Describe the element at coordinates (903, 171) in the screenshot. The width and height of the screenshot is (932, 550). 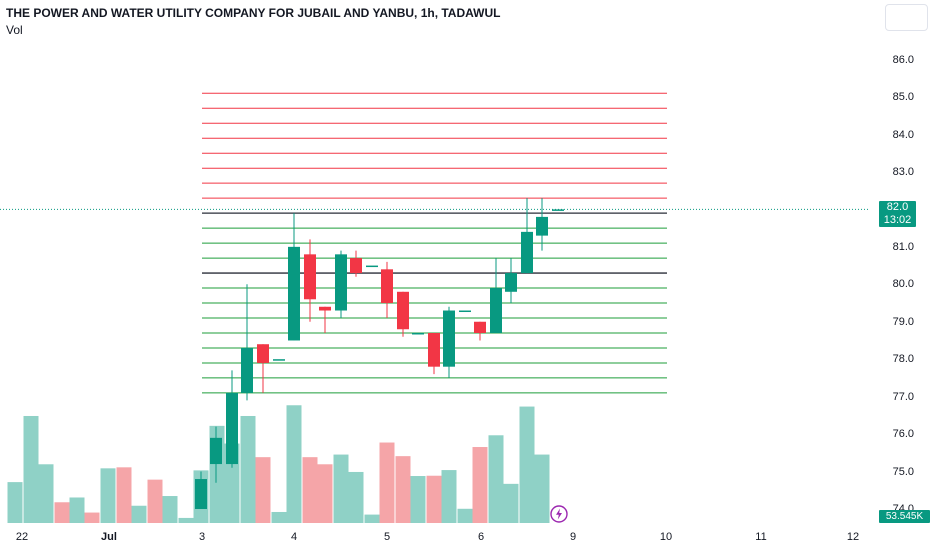
I see `price-tick-label: 83.0` at that location.